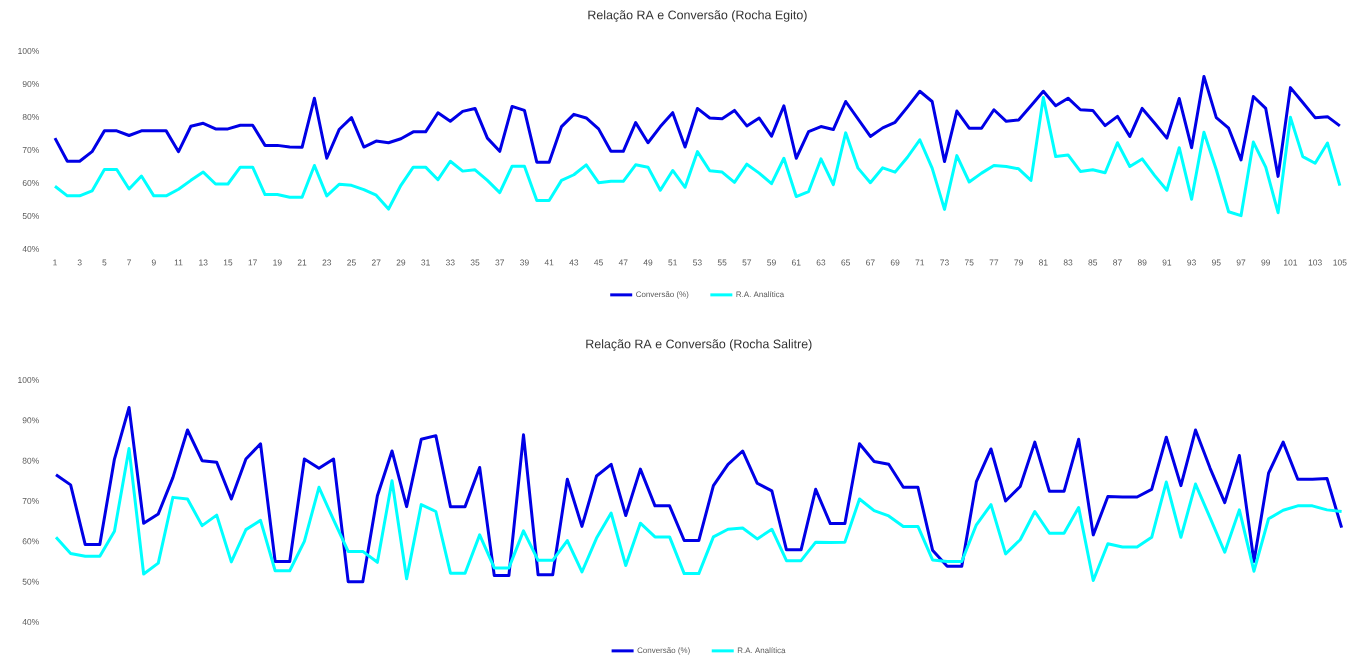  What do you see at coordinates (1216, 262) in the screenshot?
I see `x-tick-label: 95` at bounding box center [1216, 262].